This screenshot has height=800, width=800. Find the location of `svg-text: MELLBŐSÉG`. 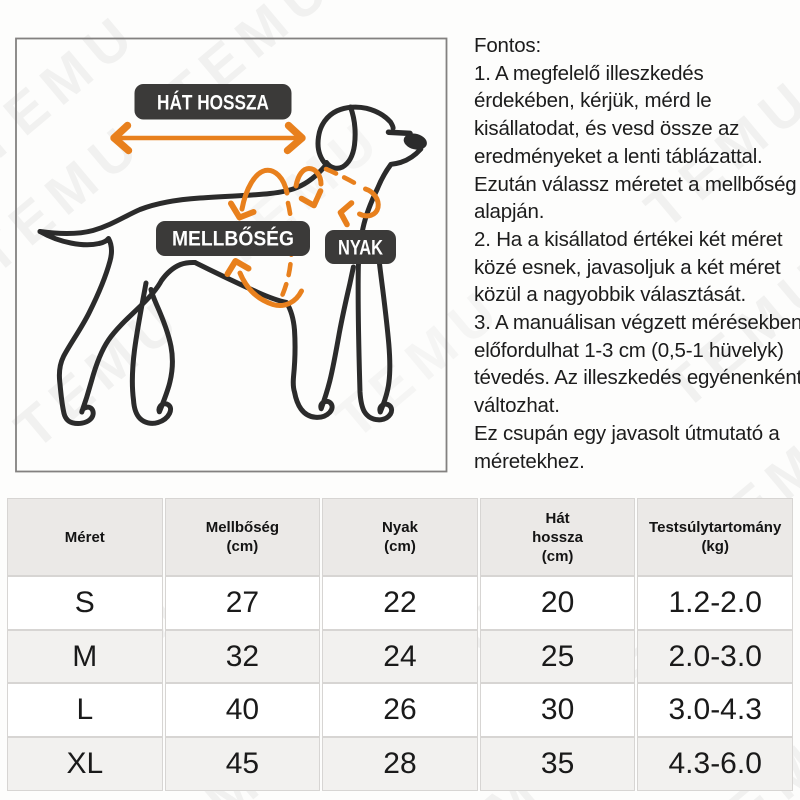

svg-text: MELLBŐSÉG is located at coordinates (233, 239).